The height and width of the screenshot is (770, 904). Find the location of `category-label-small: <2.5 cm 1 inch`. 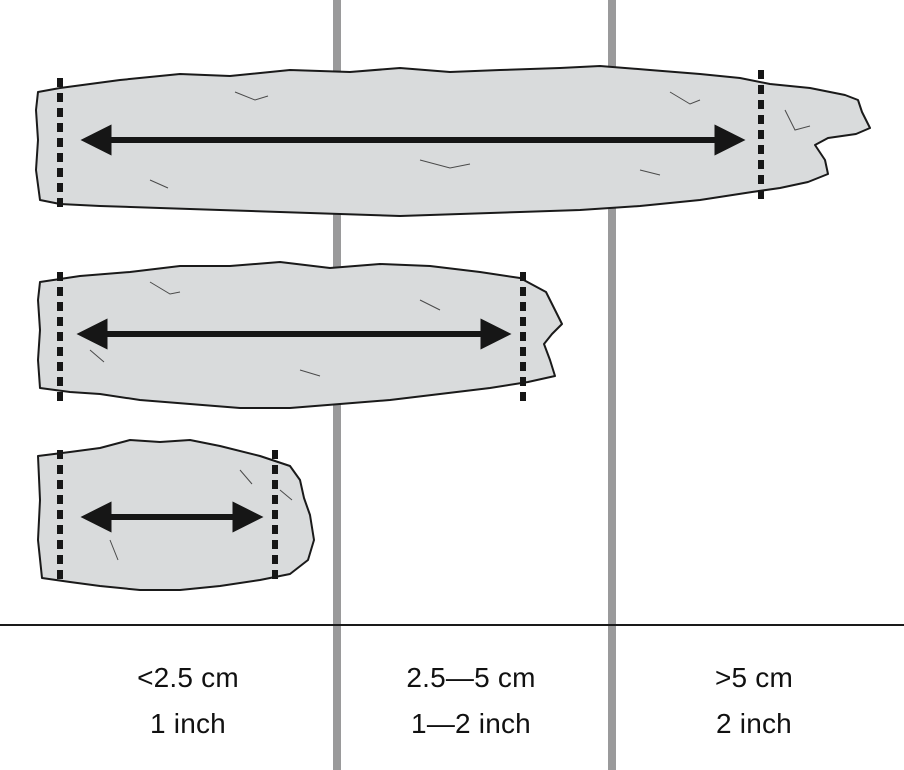

category-label-small: <2.5 cm 1 inch is located at coordinates (188, 701).